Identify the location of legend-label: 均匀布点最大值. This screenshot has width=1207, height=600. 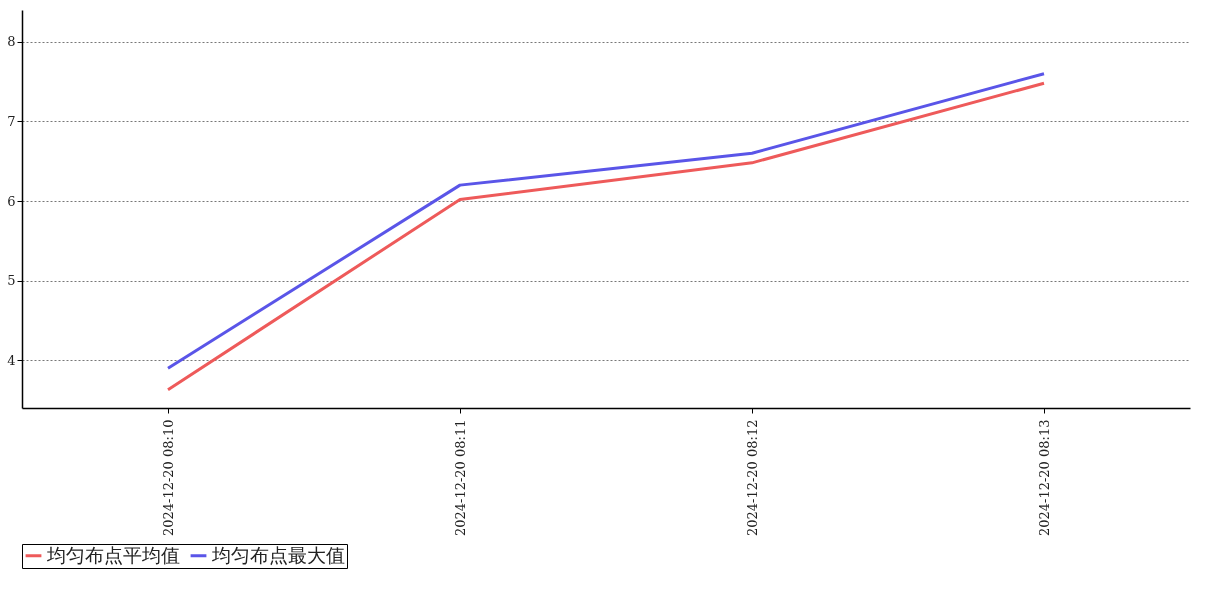
(278, 554).